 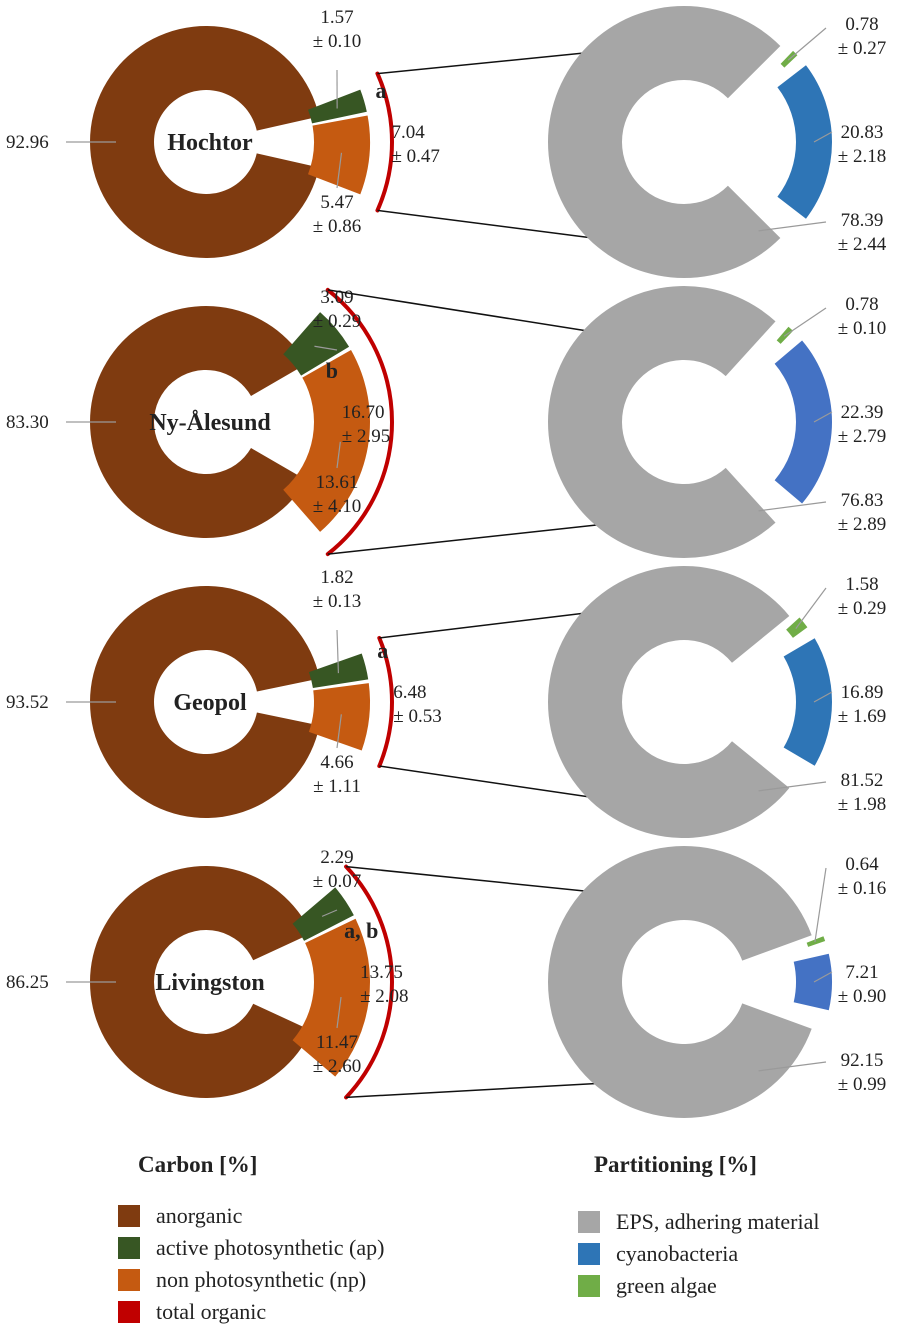 What do you see at coordinates (27, 982) in the screenshot?
I see `anorganic-label-3: 86.25` at bounding box center [27, 982].